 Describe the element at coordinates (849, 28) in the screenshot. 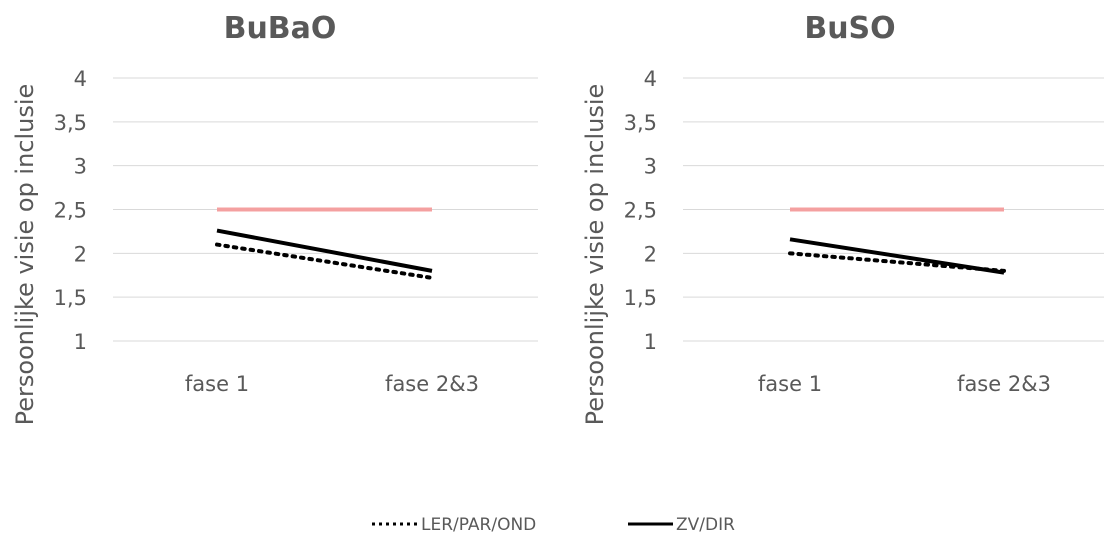

I see `chart-title: BuSO` at that location.